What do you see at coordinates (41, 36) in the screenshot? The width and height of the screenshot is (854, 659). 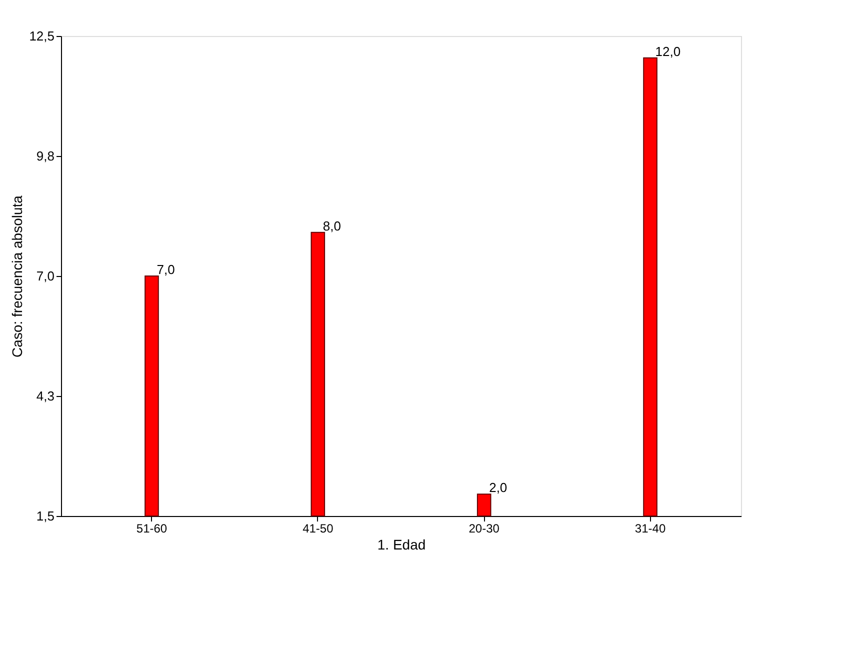 I see `y-tick-label: 12,5` at bounding box center [41, 36].